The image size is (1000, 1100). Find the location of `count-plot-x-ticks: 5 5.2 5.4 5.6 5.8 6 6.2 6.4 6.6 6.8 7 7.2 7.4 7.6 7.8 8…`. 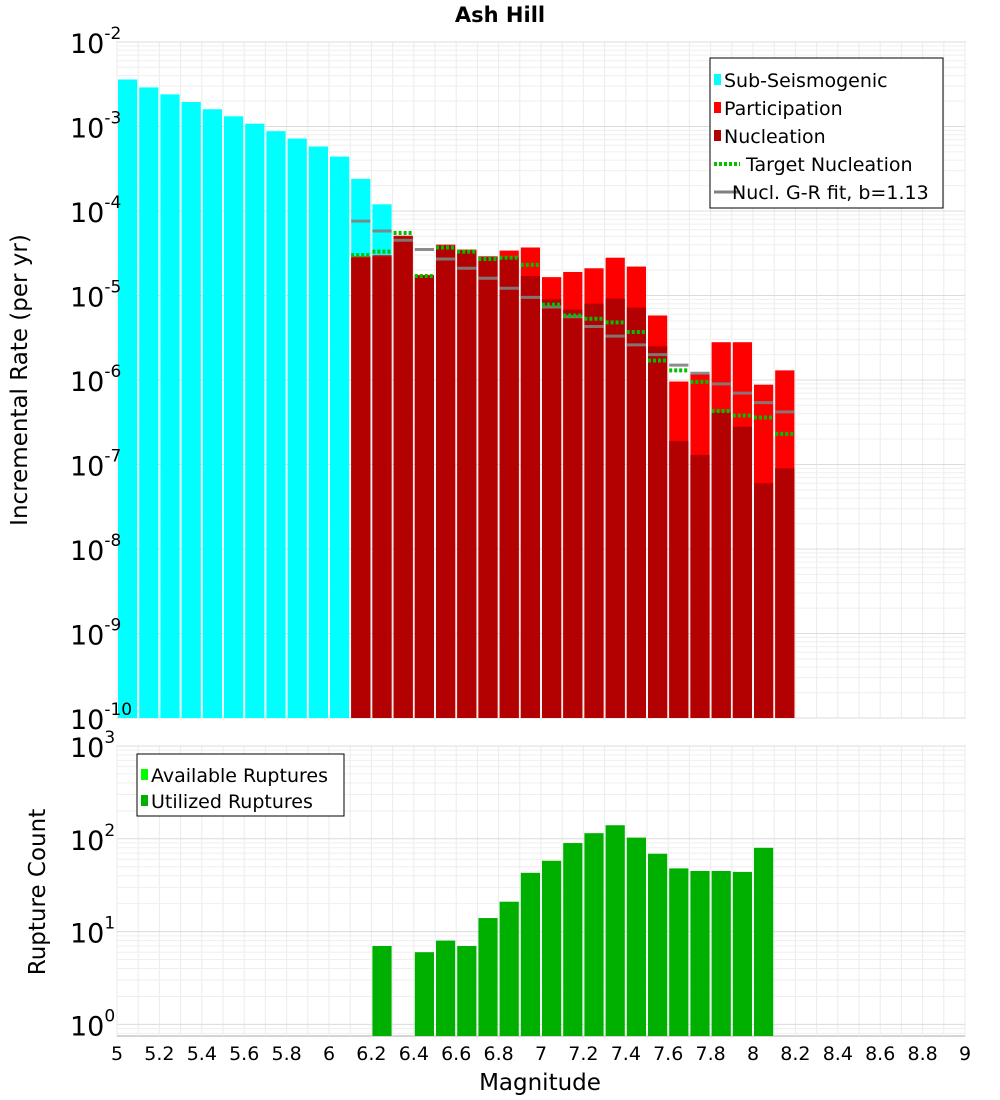

count-plot-x-ticks: 5 5.2 5.4 5.6 5.8 6 6.2 6.4 6.6 6.8 7 7.2 7.4 7.6 7.8 8… is located at coordinates (541, 1054).